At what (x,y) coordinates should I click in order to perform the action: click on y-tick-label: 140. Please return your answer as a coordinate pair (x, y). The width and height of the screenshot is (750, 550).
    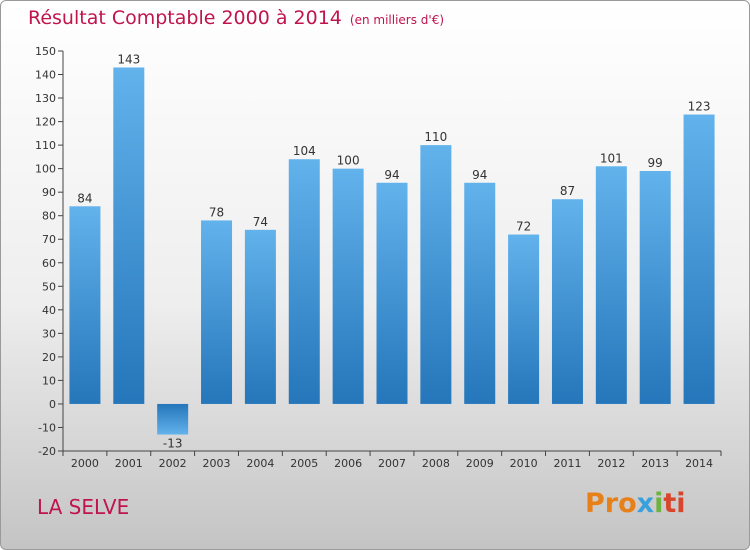
    Looking at the image, I should click on (45, 75).